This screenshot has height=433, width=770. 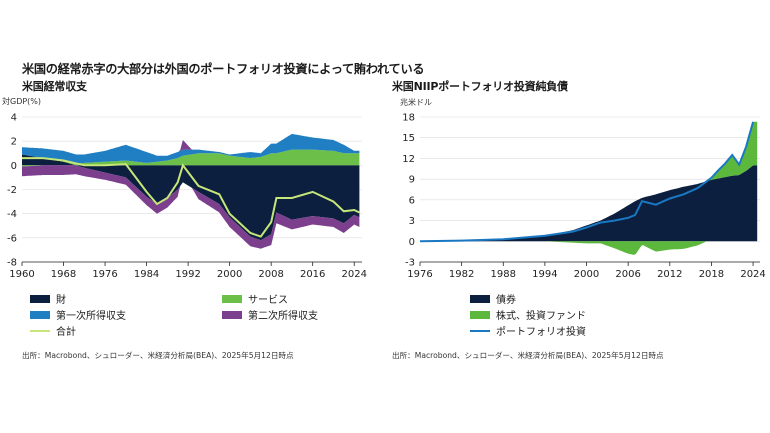 I want to click on legend-goods-label: 財, so click(x=61, y=300).